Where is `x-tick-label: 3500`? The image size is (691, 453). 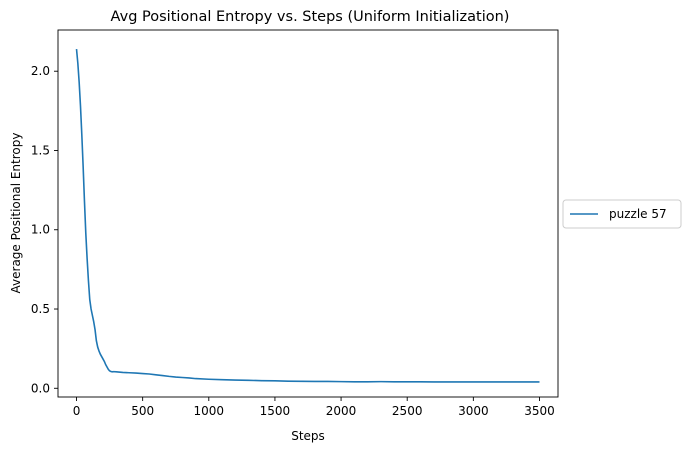 x-tick-label: 3500 is located at coordinates (539, 411).